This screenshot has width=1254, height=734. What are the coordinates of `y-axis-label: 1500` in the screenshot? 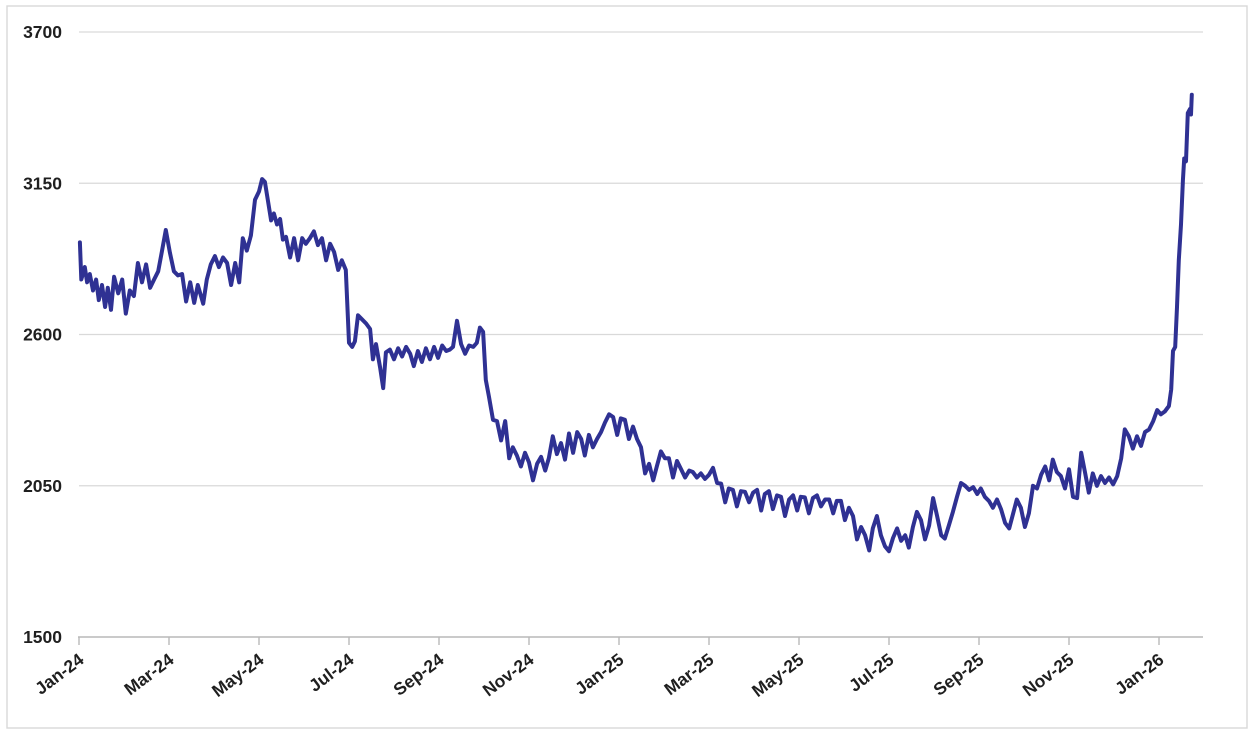 It's located at (42, 637).